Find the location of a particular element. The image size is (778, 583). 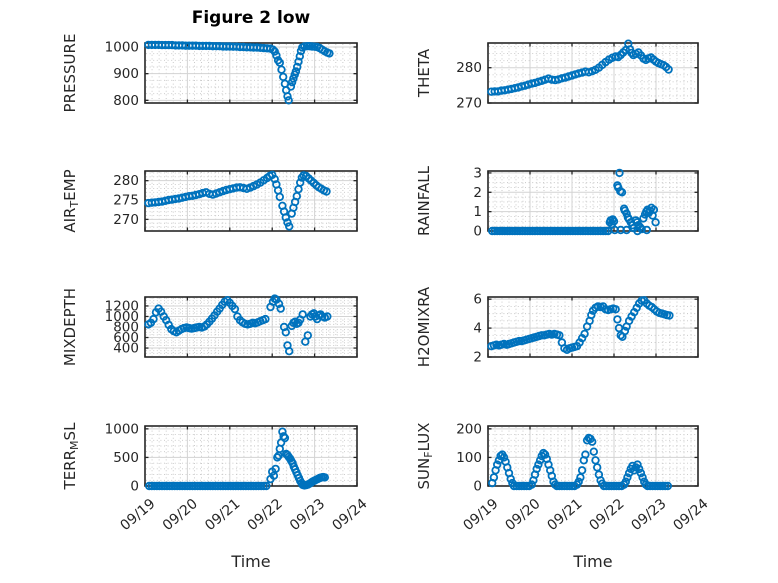

subplot-h2omixra: 2 4 6 H2OMIXRA is located at coordinates (557, 326).